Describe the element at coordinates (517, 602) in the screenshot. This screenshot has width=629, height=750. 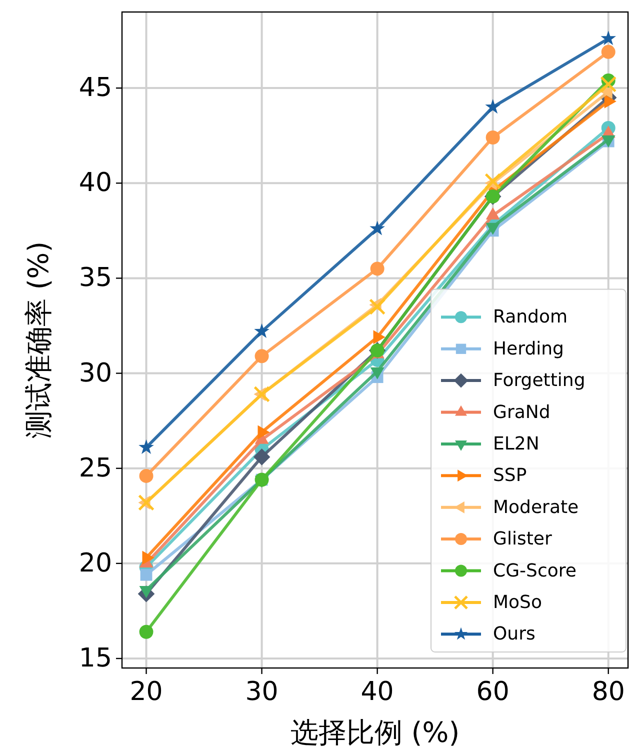
I see `legend-label: MoSo` at that location.